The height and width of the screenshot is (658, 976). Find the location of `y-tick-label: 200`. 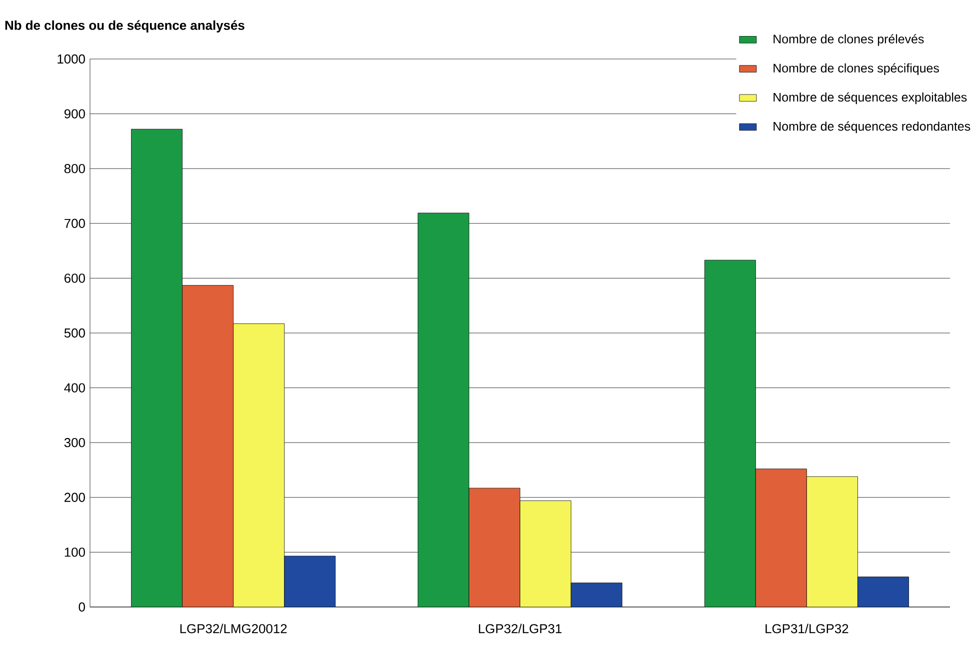

y-tick-label: 200 is located at coordinates (74, 497).